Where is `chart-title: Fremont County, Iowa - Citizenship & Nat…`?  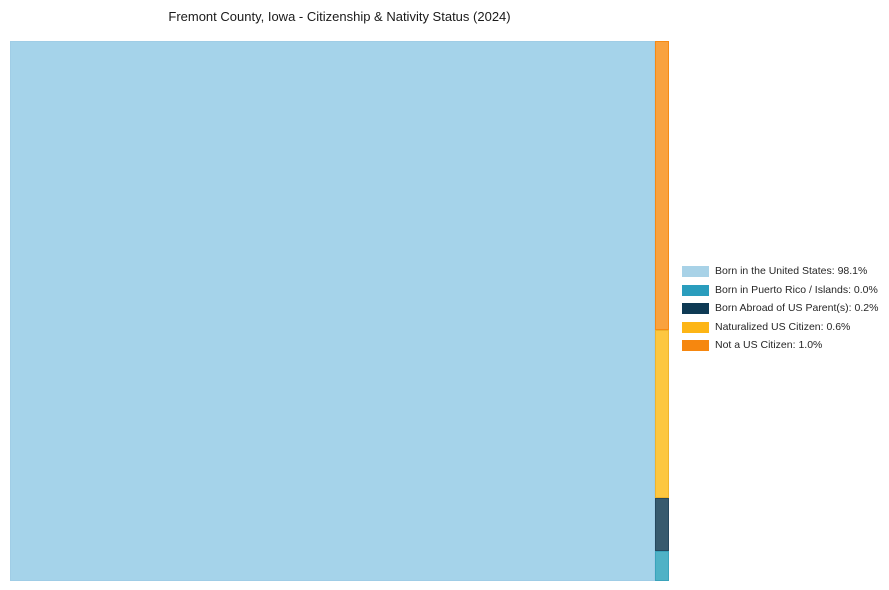
chart-title: Fremont County, Iowa - Citizenship & Nat… is located at coordinates (339, 16).